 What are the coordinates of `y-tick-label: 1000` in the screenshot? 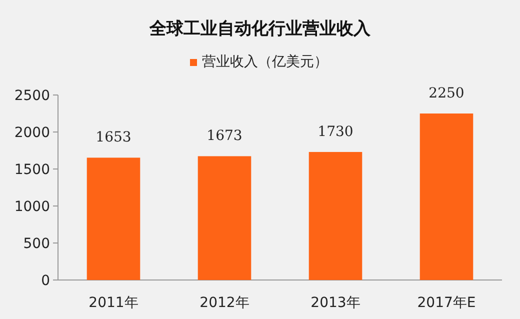 It's located at (32, 207).